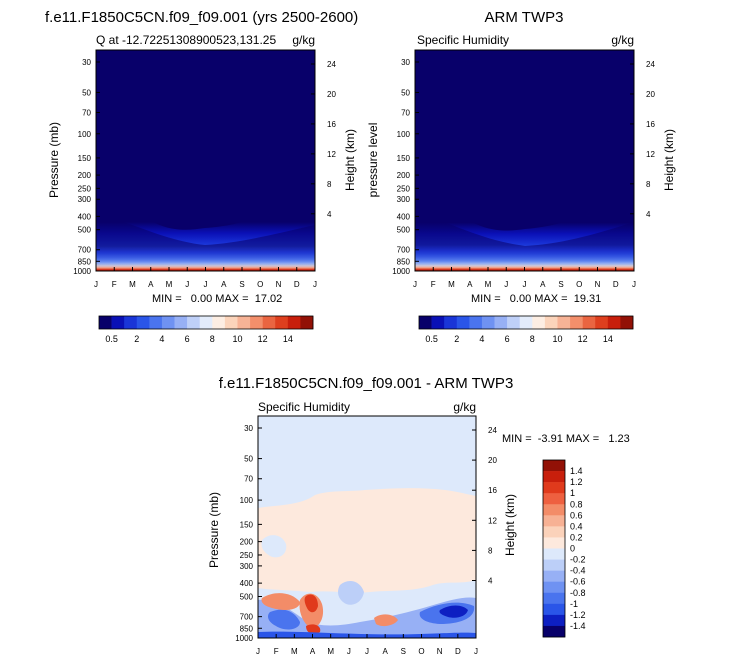 The image size is (733, 668). What do you see at coordinates (578, 626) in the screenshot?
I see `colorbar-label: -1.4` at bounding box center [578, 626].